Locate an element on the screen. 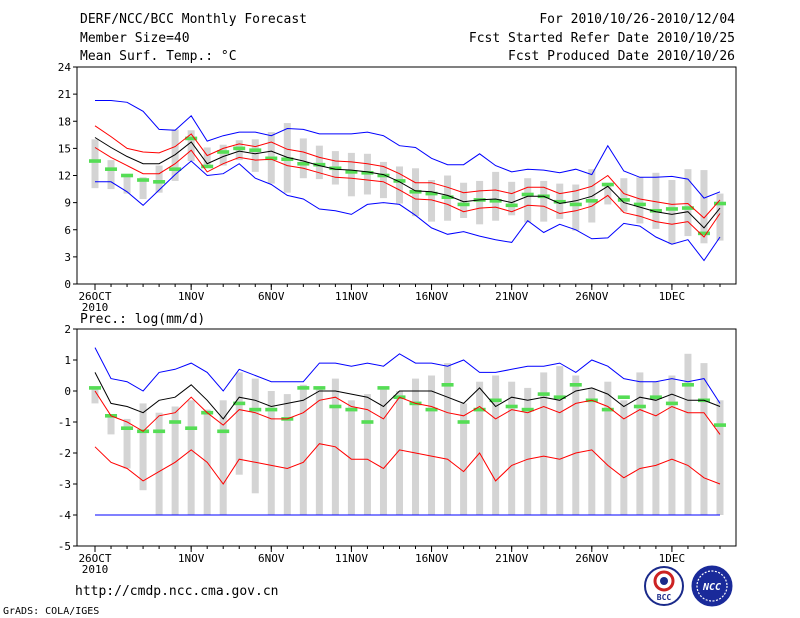  x-tick-label-26NOV: 26NOV is located at coordinates (591, 296).